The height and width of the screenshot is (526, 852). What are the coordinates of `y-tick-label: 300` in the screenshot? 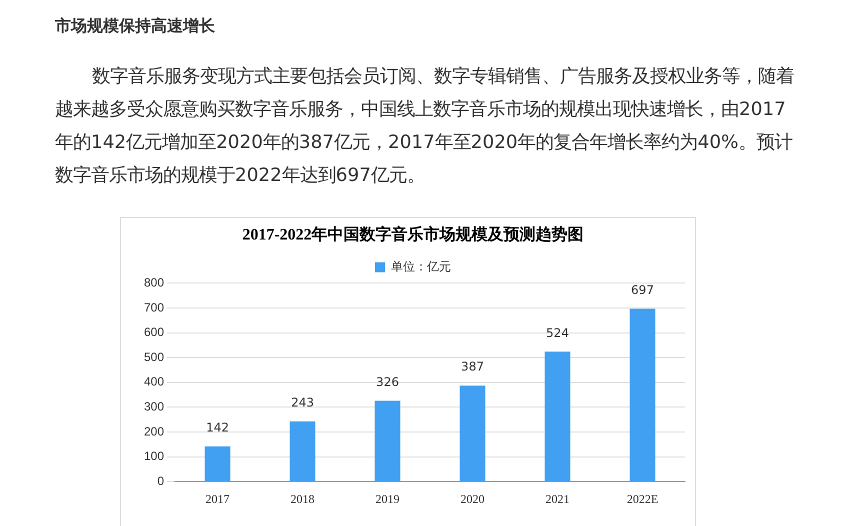 It's located at (154, 407).